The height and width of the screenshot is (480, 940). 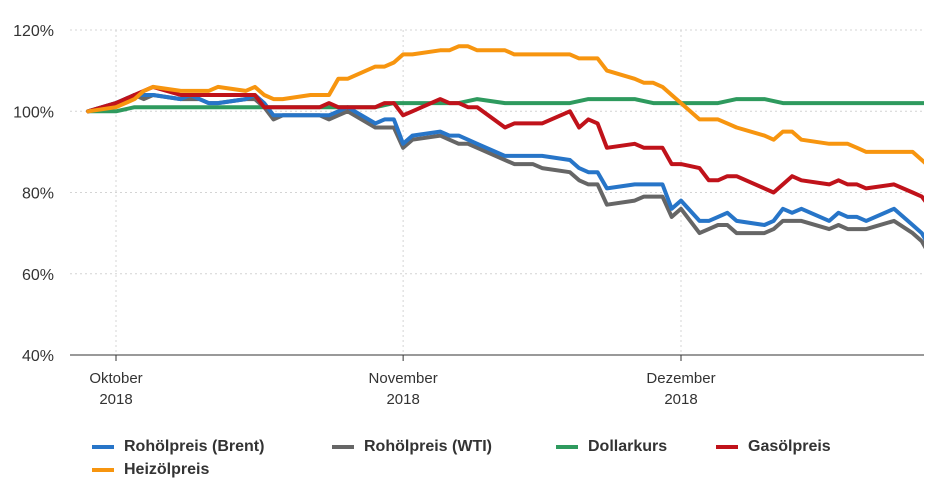 What do you see at coordinates (38, 194) in the screenshot?
I see `y-tick-label: 80%` at bounding box center [38, 194].